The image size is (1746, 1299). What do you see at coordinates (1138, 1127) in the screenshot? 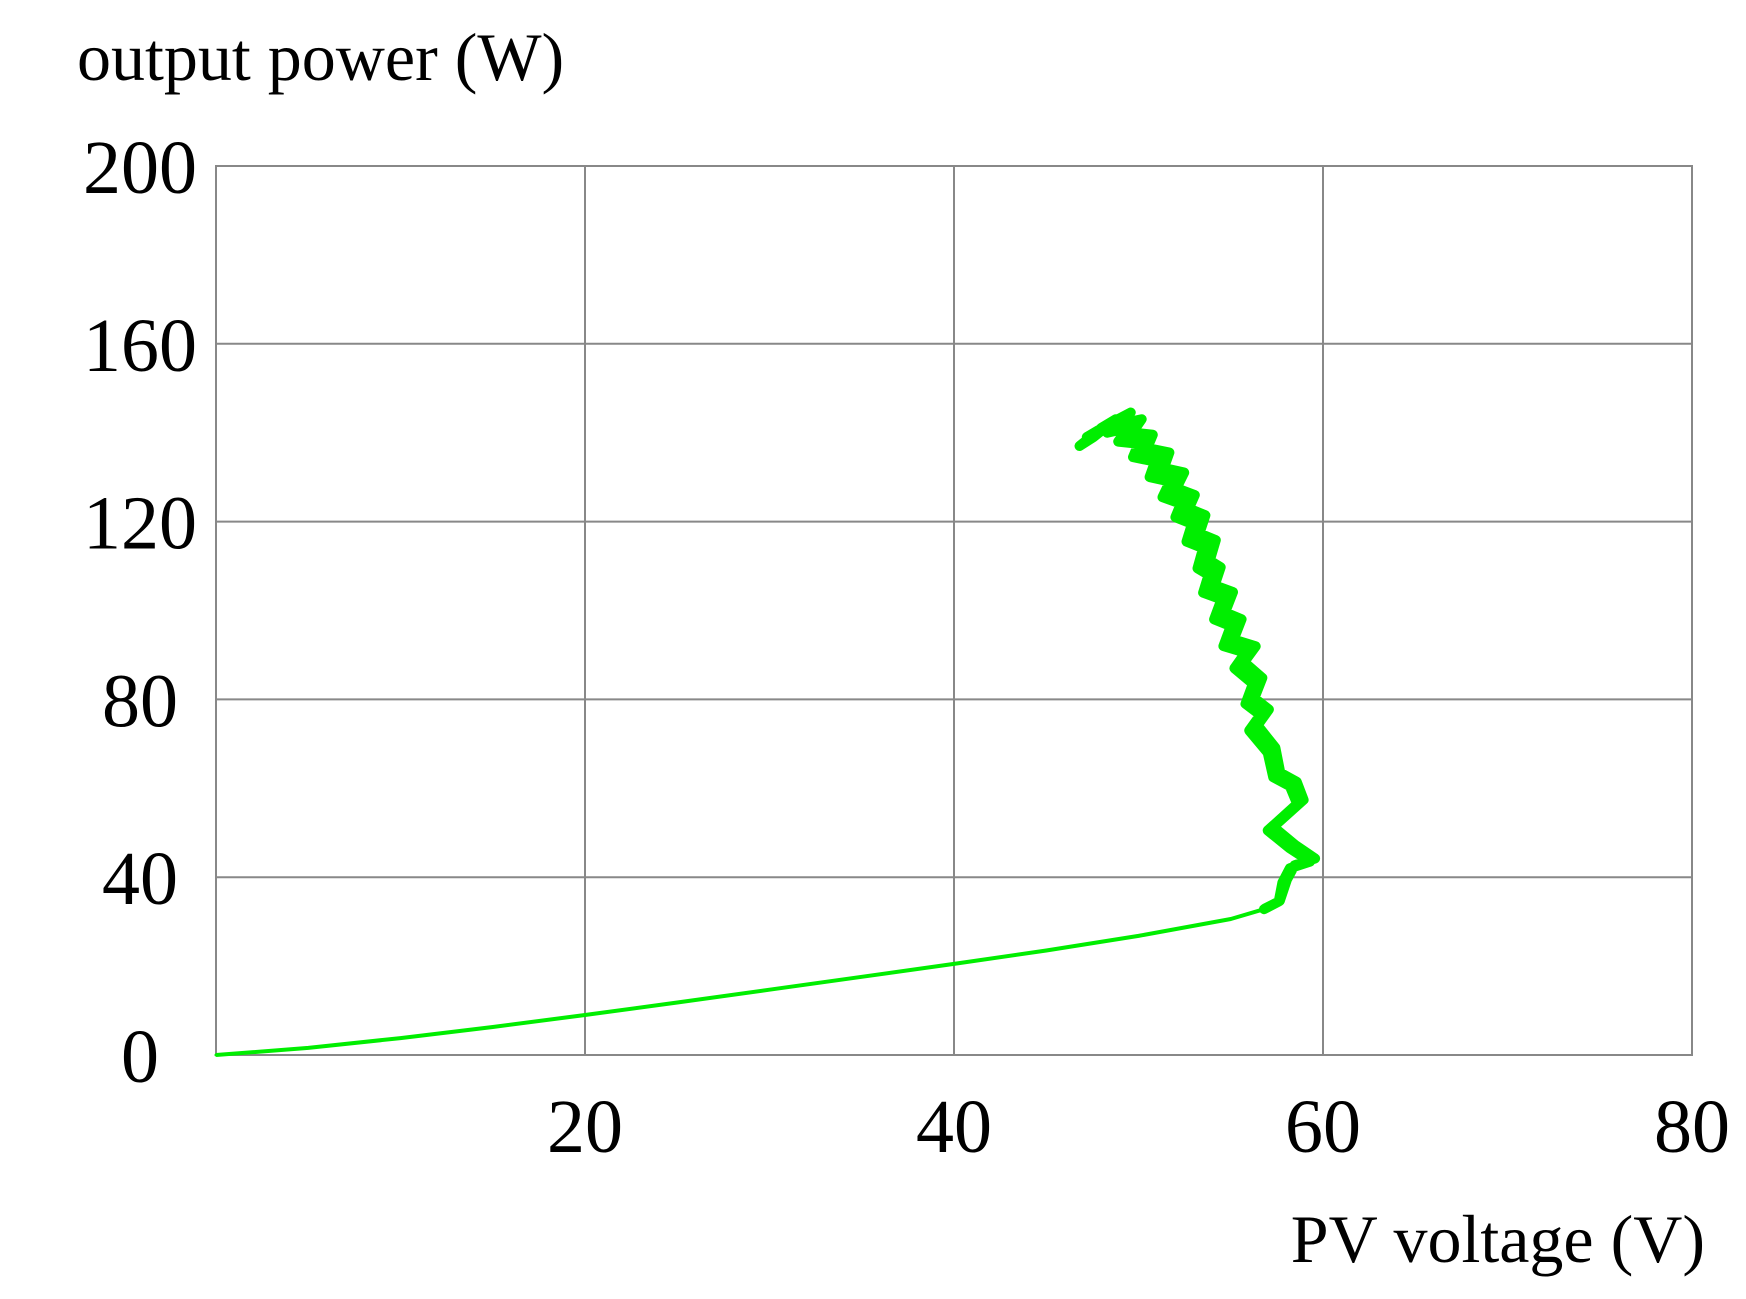
I see `x-tick-labels: 20 40 60 80` at bounding box center [1138, 1127].